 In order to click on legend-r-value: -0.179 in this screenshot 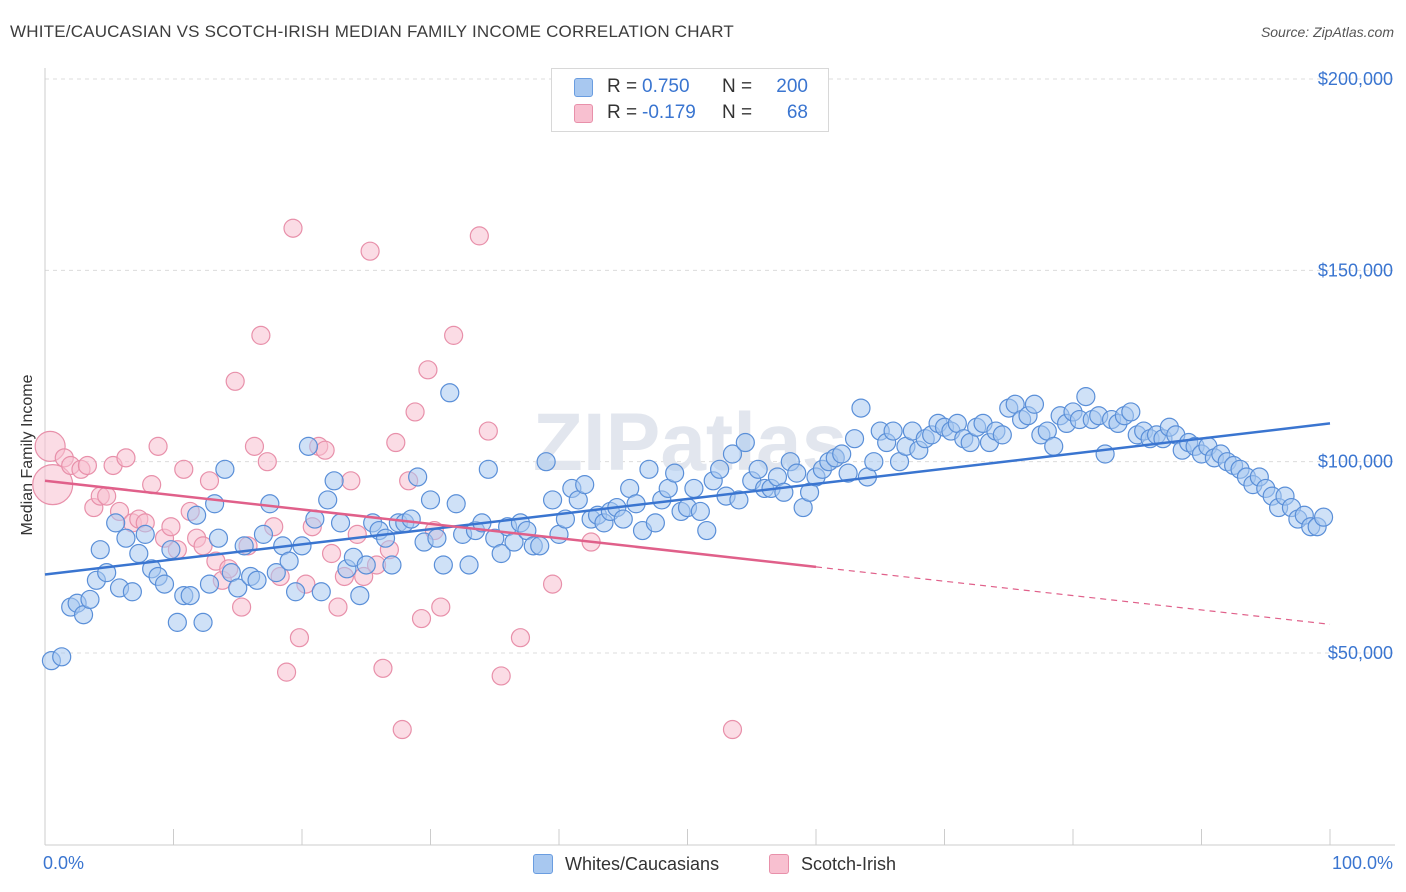, I will do `click(669, 112)`.